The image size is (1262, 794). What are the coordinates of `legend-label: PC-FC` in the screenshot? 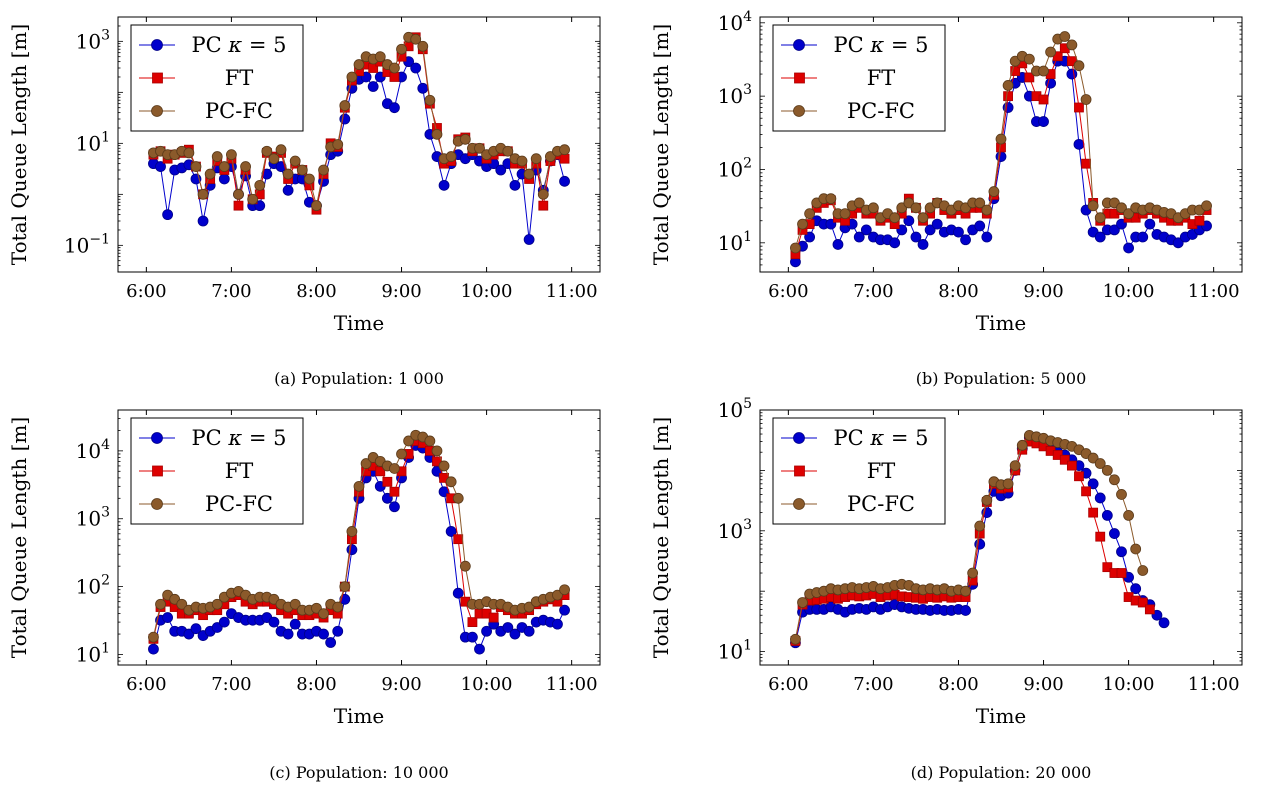 It's located at (239, 504).